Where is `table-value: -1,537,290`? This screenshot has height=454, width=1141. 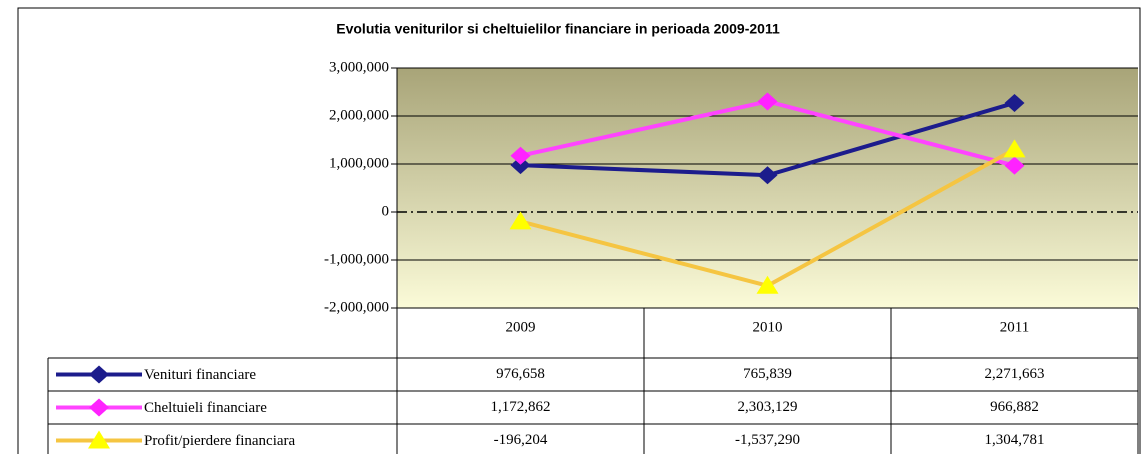 table-value: -1,537,290 is located at coordinates (767, 440).